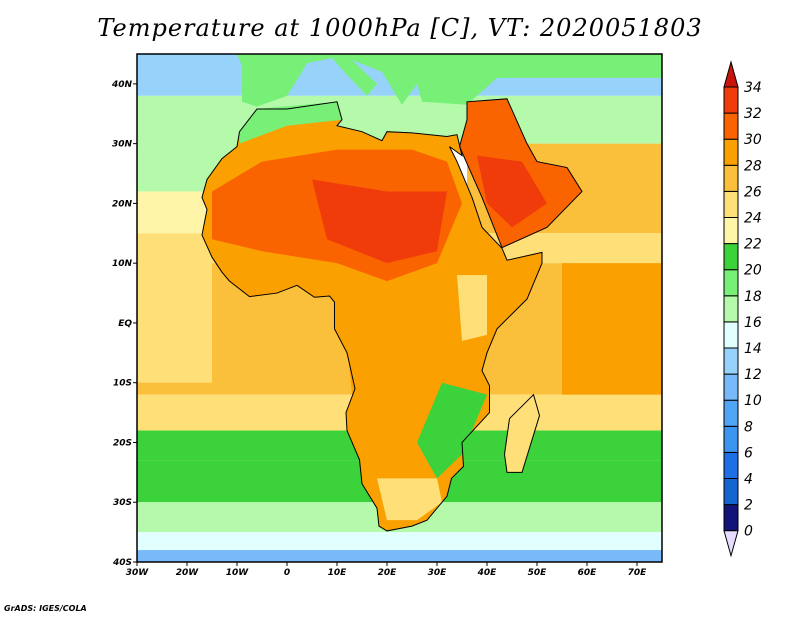 This screenshot has width=800, height=618. Describe the element at coordinates (748, 427) in the screenshot. I see `colorbar-label: 8` at that location.